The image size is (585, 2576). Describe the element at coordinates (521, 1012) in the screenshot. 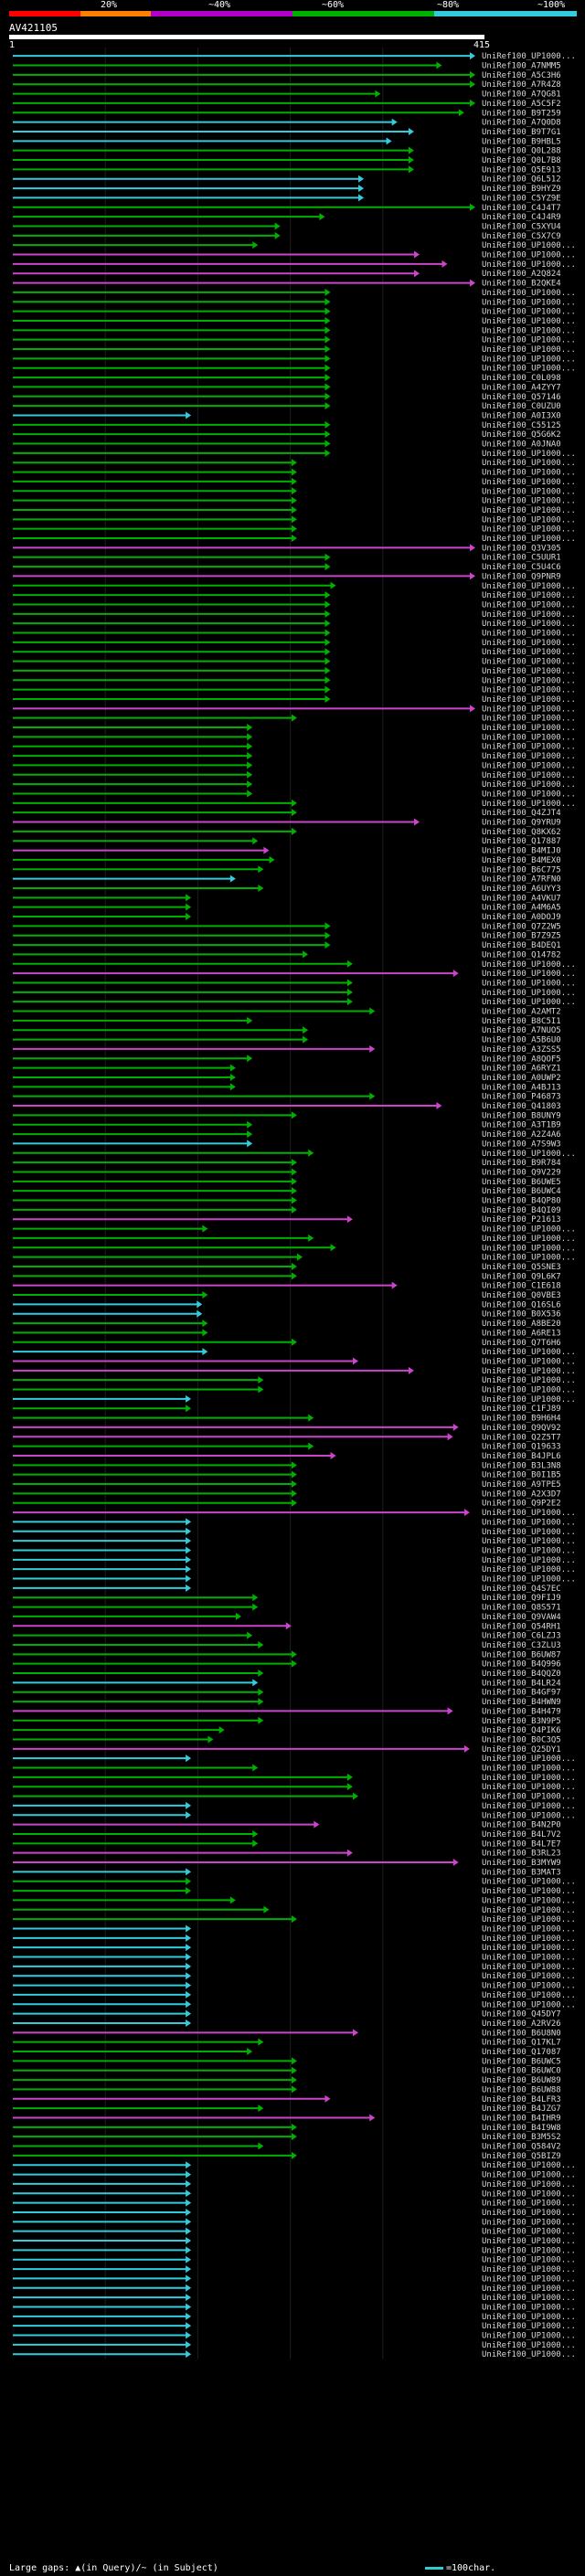

I see `hit-label: UniRef100_A2AMT2` at that location.